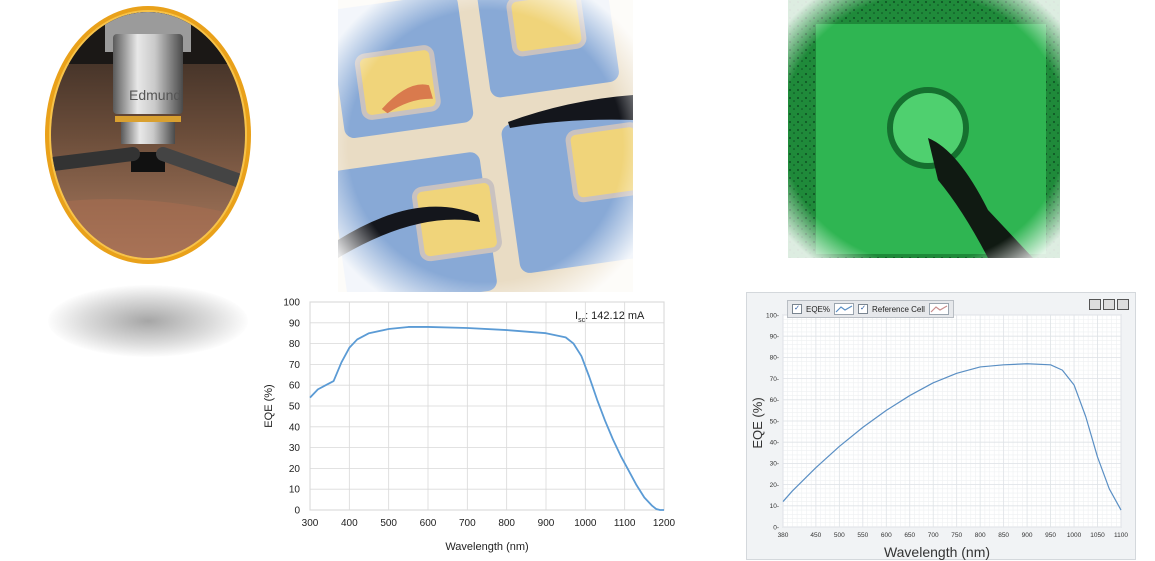  What do you see at coordinates (774, 400) in the screenshot?
I see `y-tick-label: 60-` at bounding box center [774, 400].